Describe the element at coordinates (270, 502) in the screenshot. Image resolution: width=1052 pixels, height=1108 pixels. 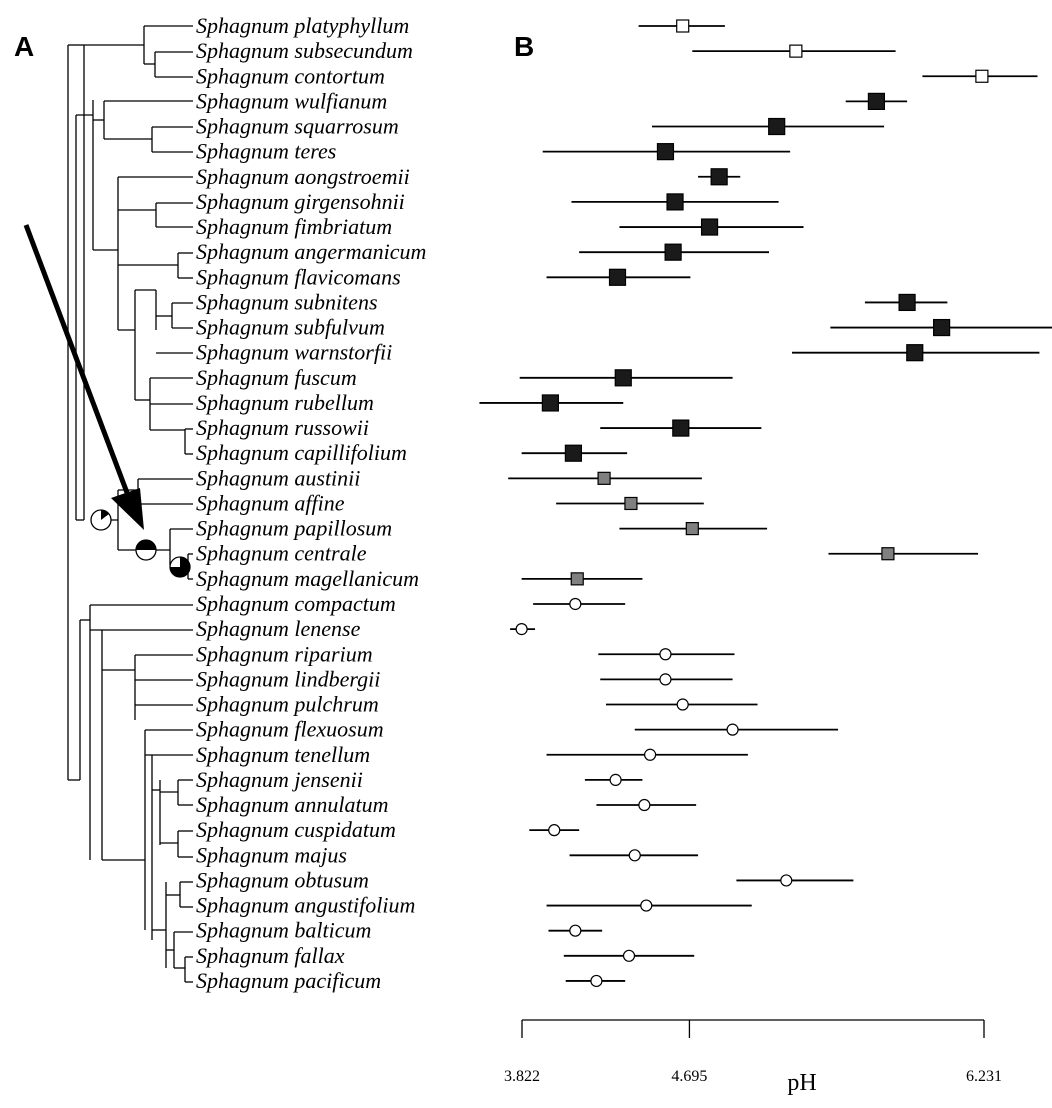
I see `species-label: Sphagnum affine` at that location.